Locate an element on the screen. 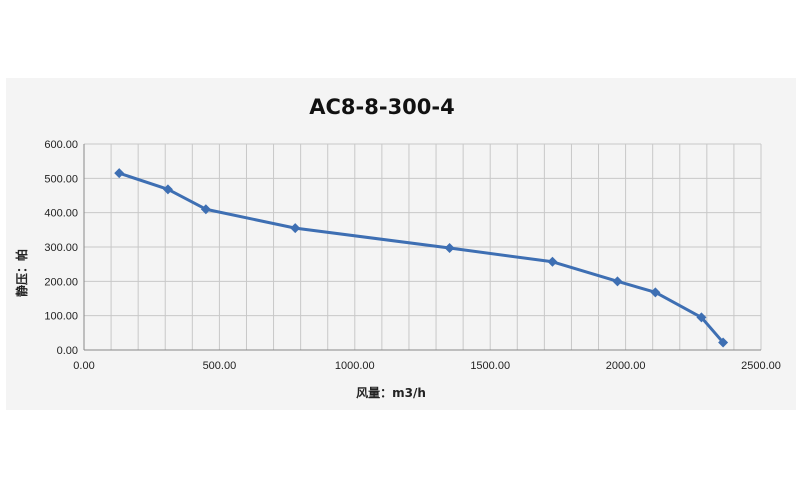 The height and width of the screenshot is (500, 800). chart-title: AC8-8-300-4 is located at coordinates (381, 107).